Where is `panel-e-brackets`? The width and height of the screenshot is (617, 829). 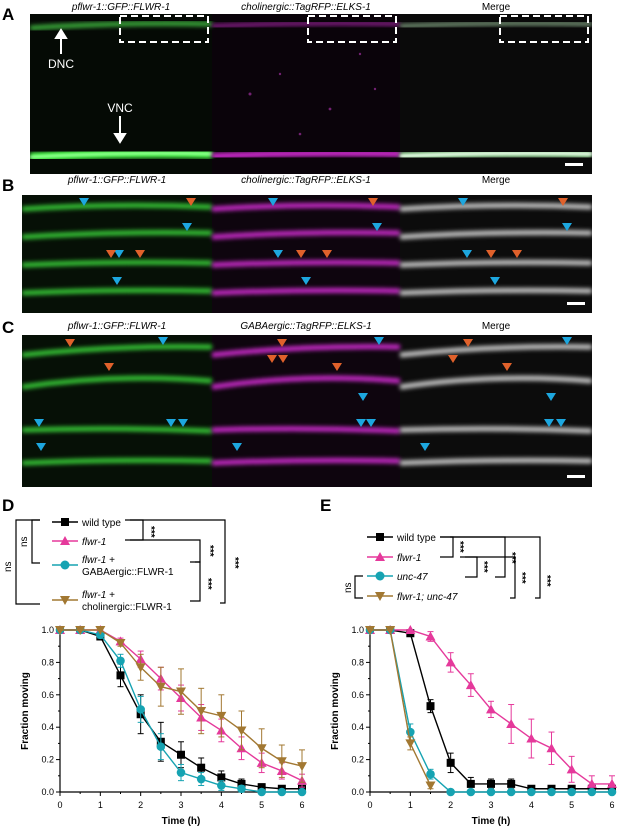 panel-e-brackets is located at coordinates (447, 567).